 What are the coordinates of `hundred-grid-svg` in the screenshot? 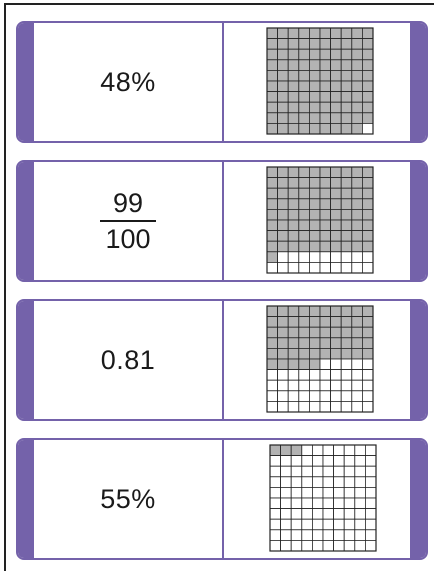 It's located at (320, 81).